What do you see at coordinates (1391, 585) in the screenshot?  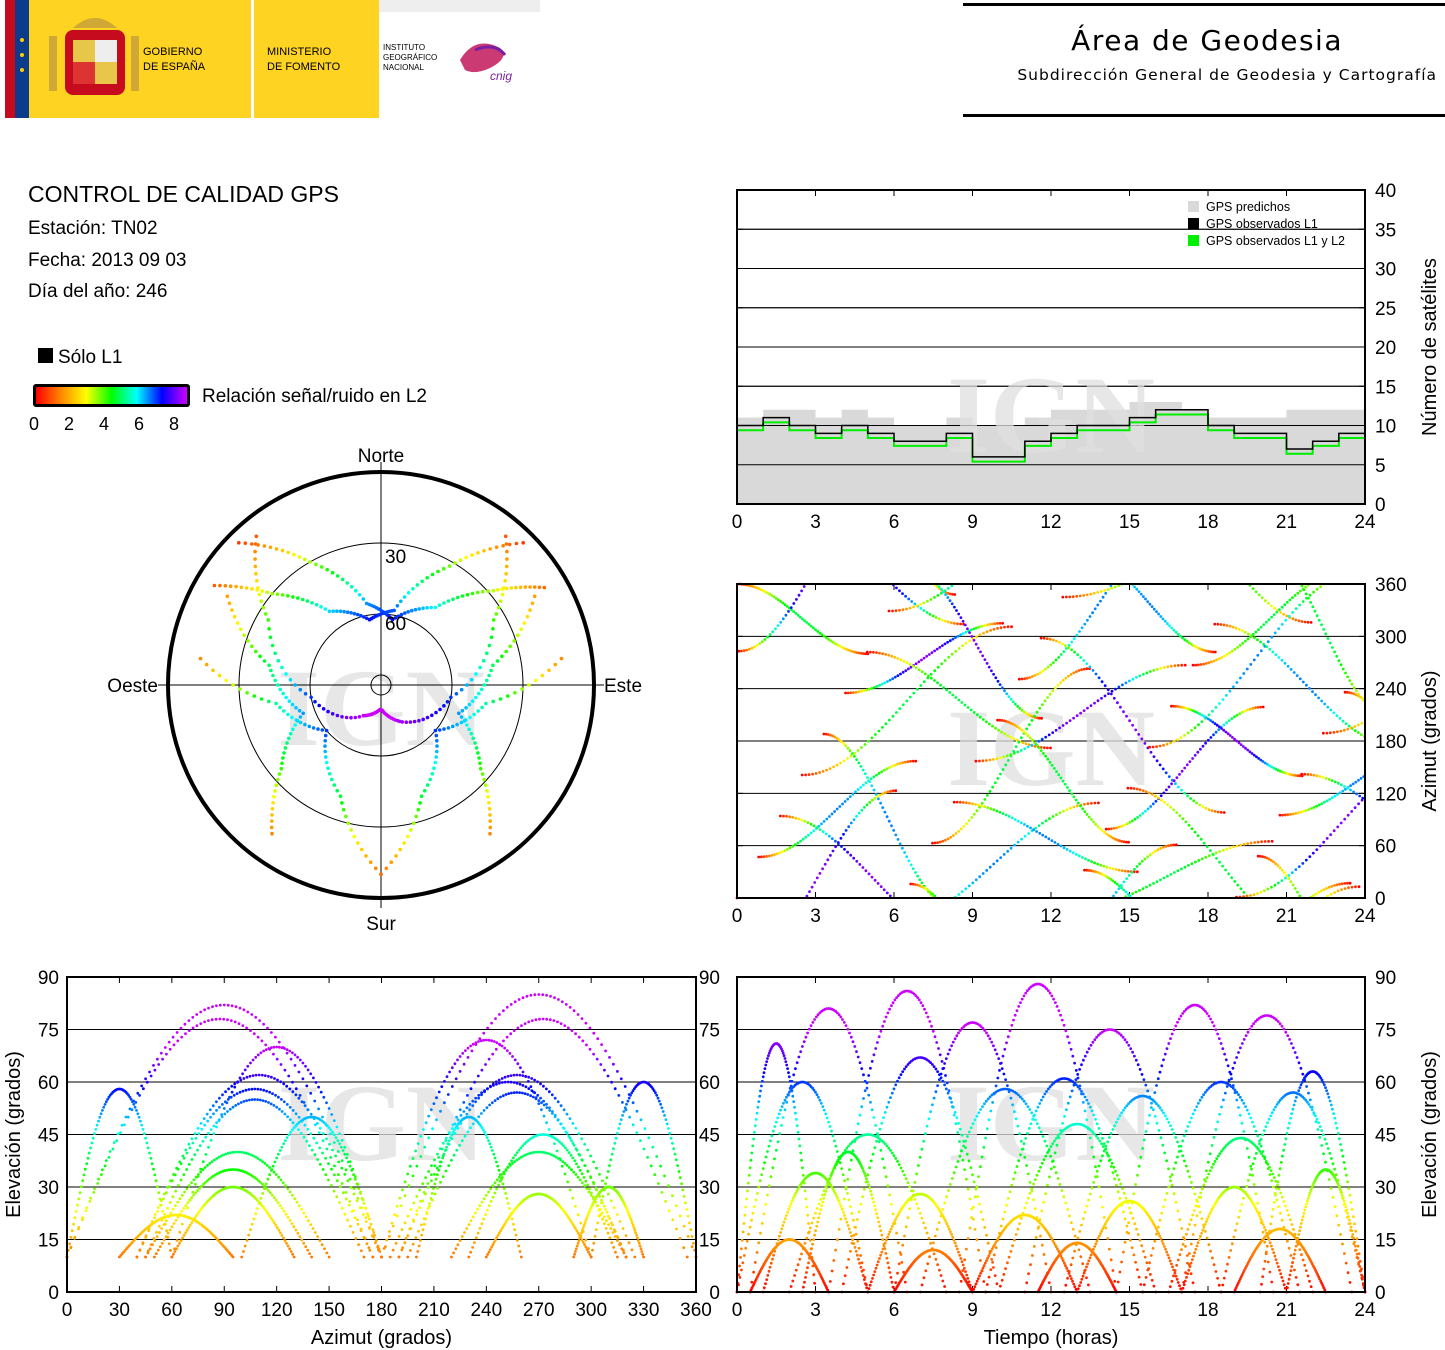 I see `y-tick-label: 360` at bounding box center [1391, 585].